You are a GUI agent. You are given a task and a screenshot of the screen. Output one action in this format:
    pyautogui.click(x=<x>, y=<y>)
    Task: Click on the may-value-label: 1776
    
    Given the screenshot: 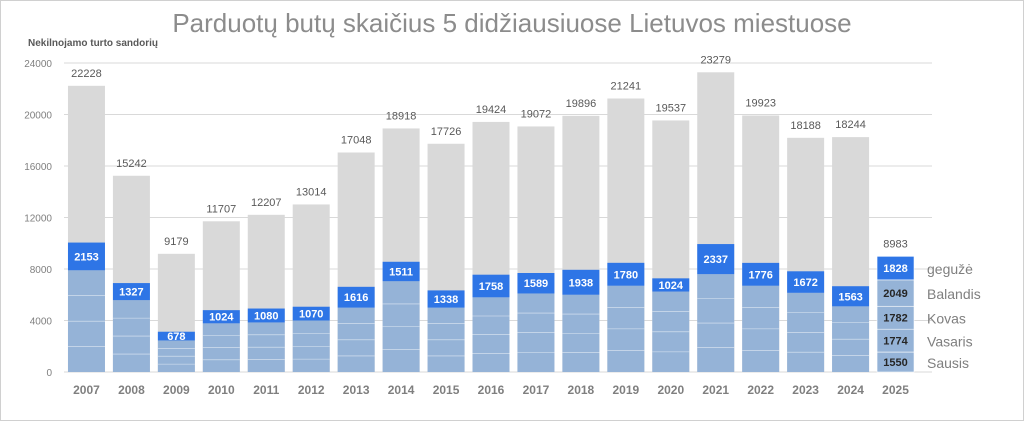 What is the action you would take?
    pyautogui.click(x=760, y=275)
    